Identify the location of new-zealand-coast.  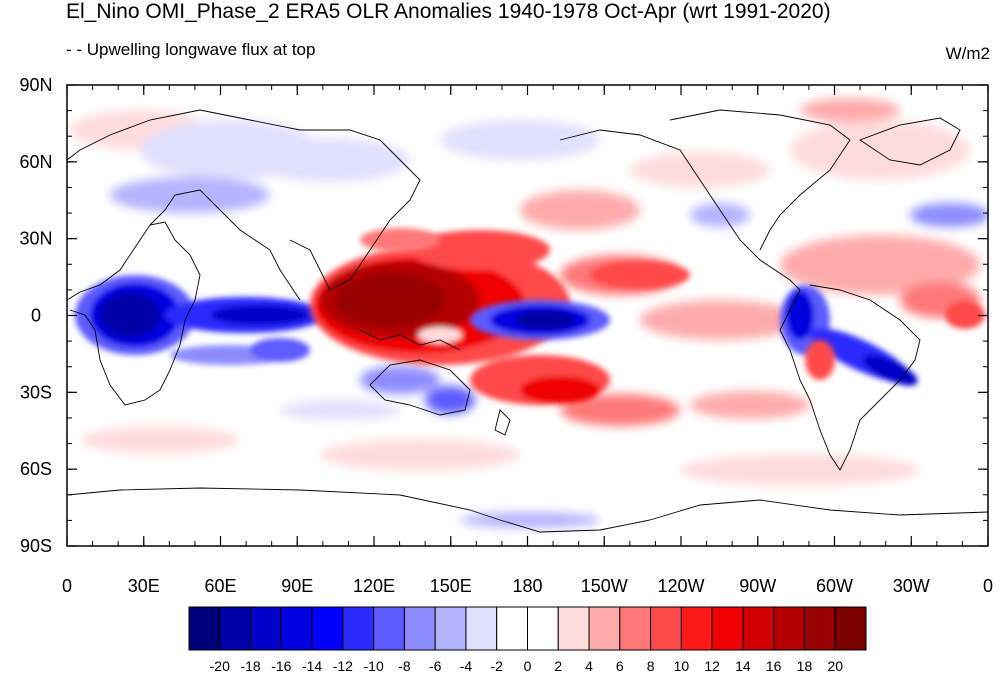
(502, 422).